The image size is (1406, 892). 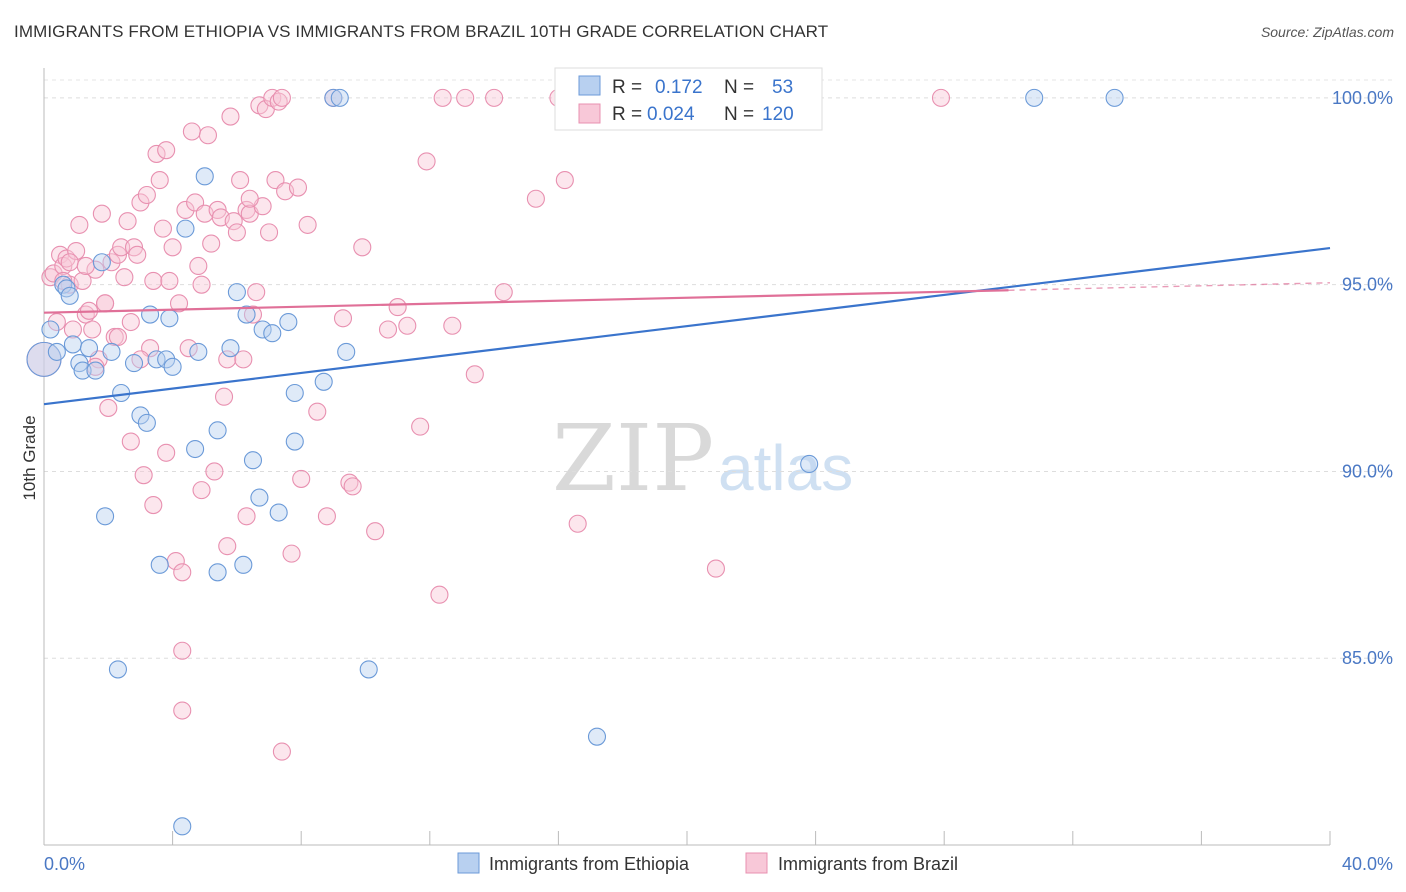 What do you see at coordinates (1169, 286) in the screenshot?
I see `brazil-trendline-extension` at bounding box center [1169, 286].